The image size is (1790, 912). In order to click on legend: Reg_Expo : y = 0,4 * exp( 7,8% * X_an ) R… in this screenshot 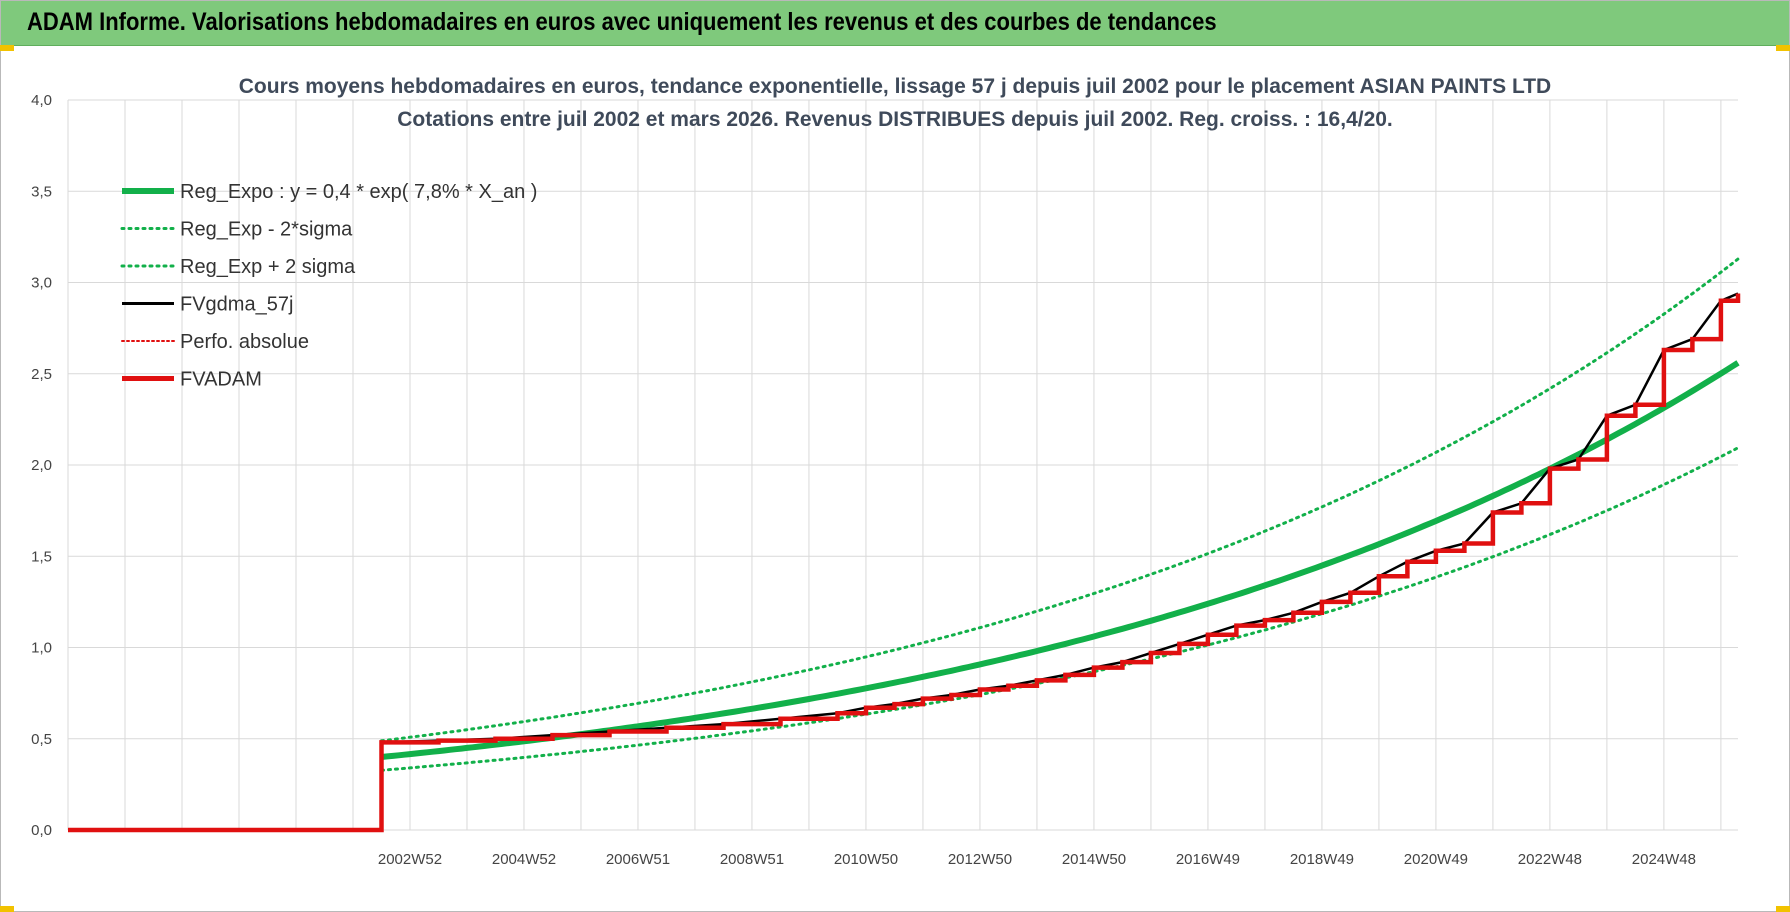, I will do `click(328, 286)`.